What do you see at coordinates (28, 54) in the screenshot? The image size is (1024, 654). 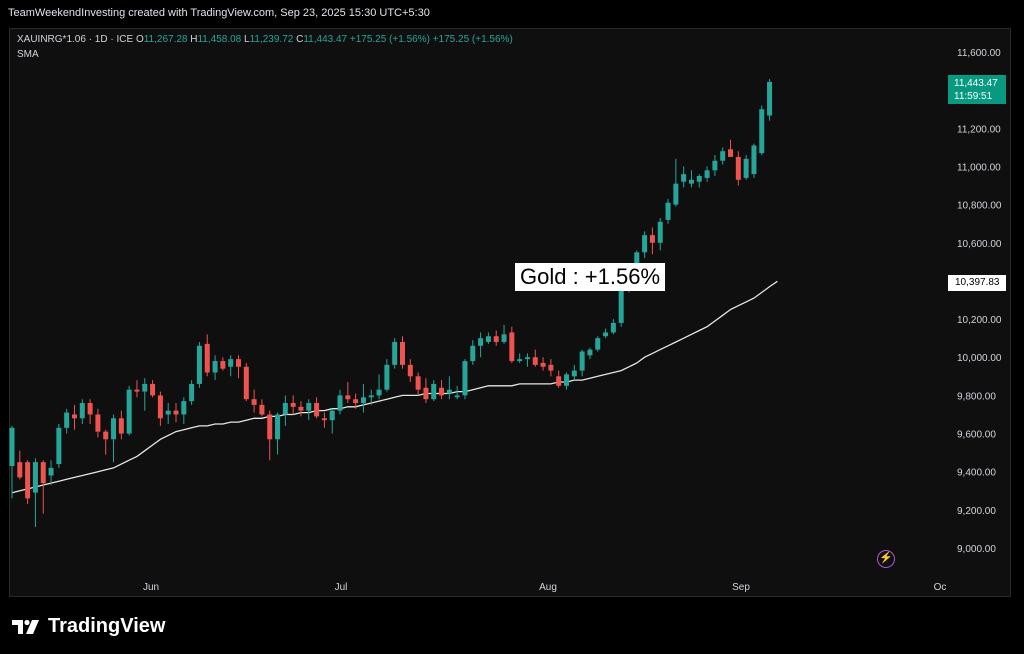 I see `indicator-label: SMA` at bounding box center [28, 54].